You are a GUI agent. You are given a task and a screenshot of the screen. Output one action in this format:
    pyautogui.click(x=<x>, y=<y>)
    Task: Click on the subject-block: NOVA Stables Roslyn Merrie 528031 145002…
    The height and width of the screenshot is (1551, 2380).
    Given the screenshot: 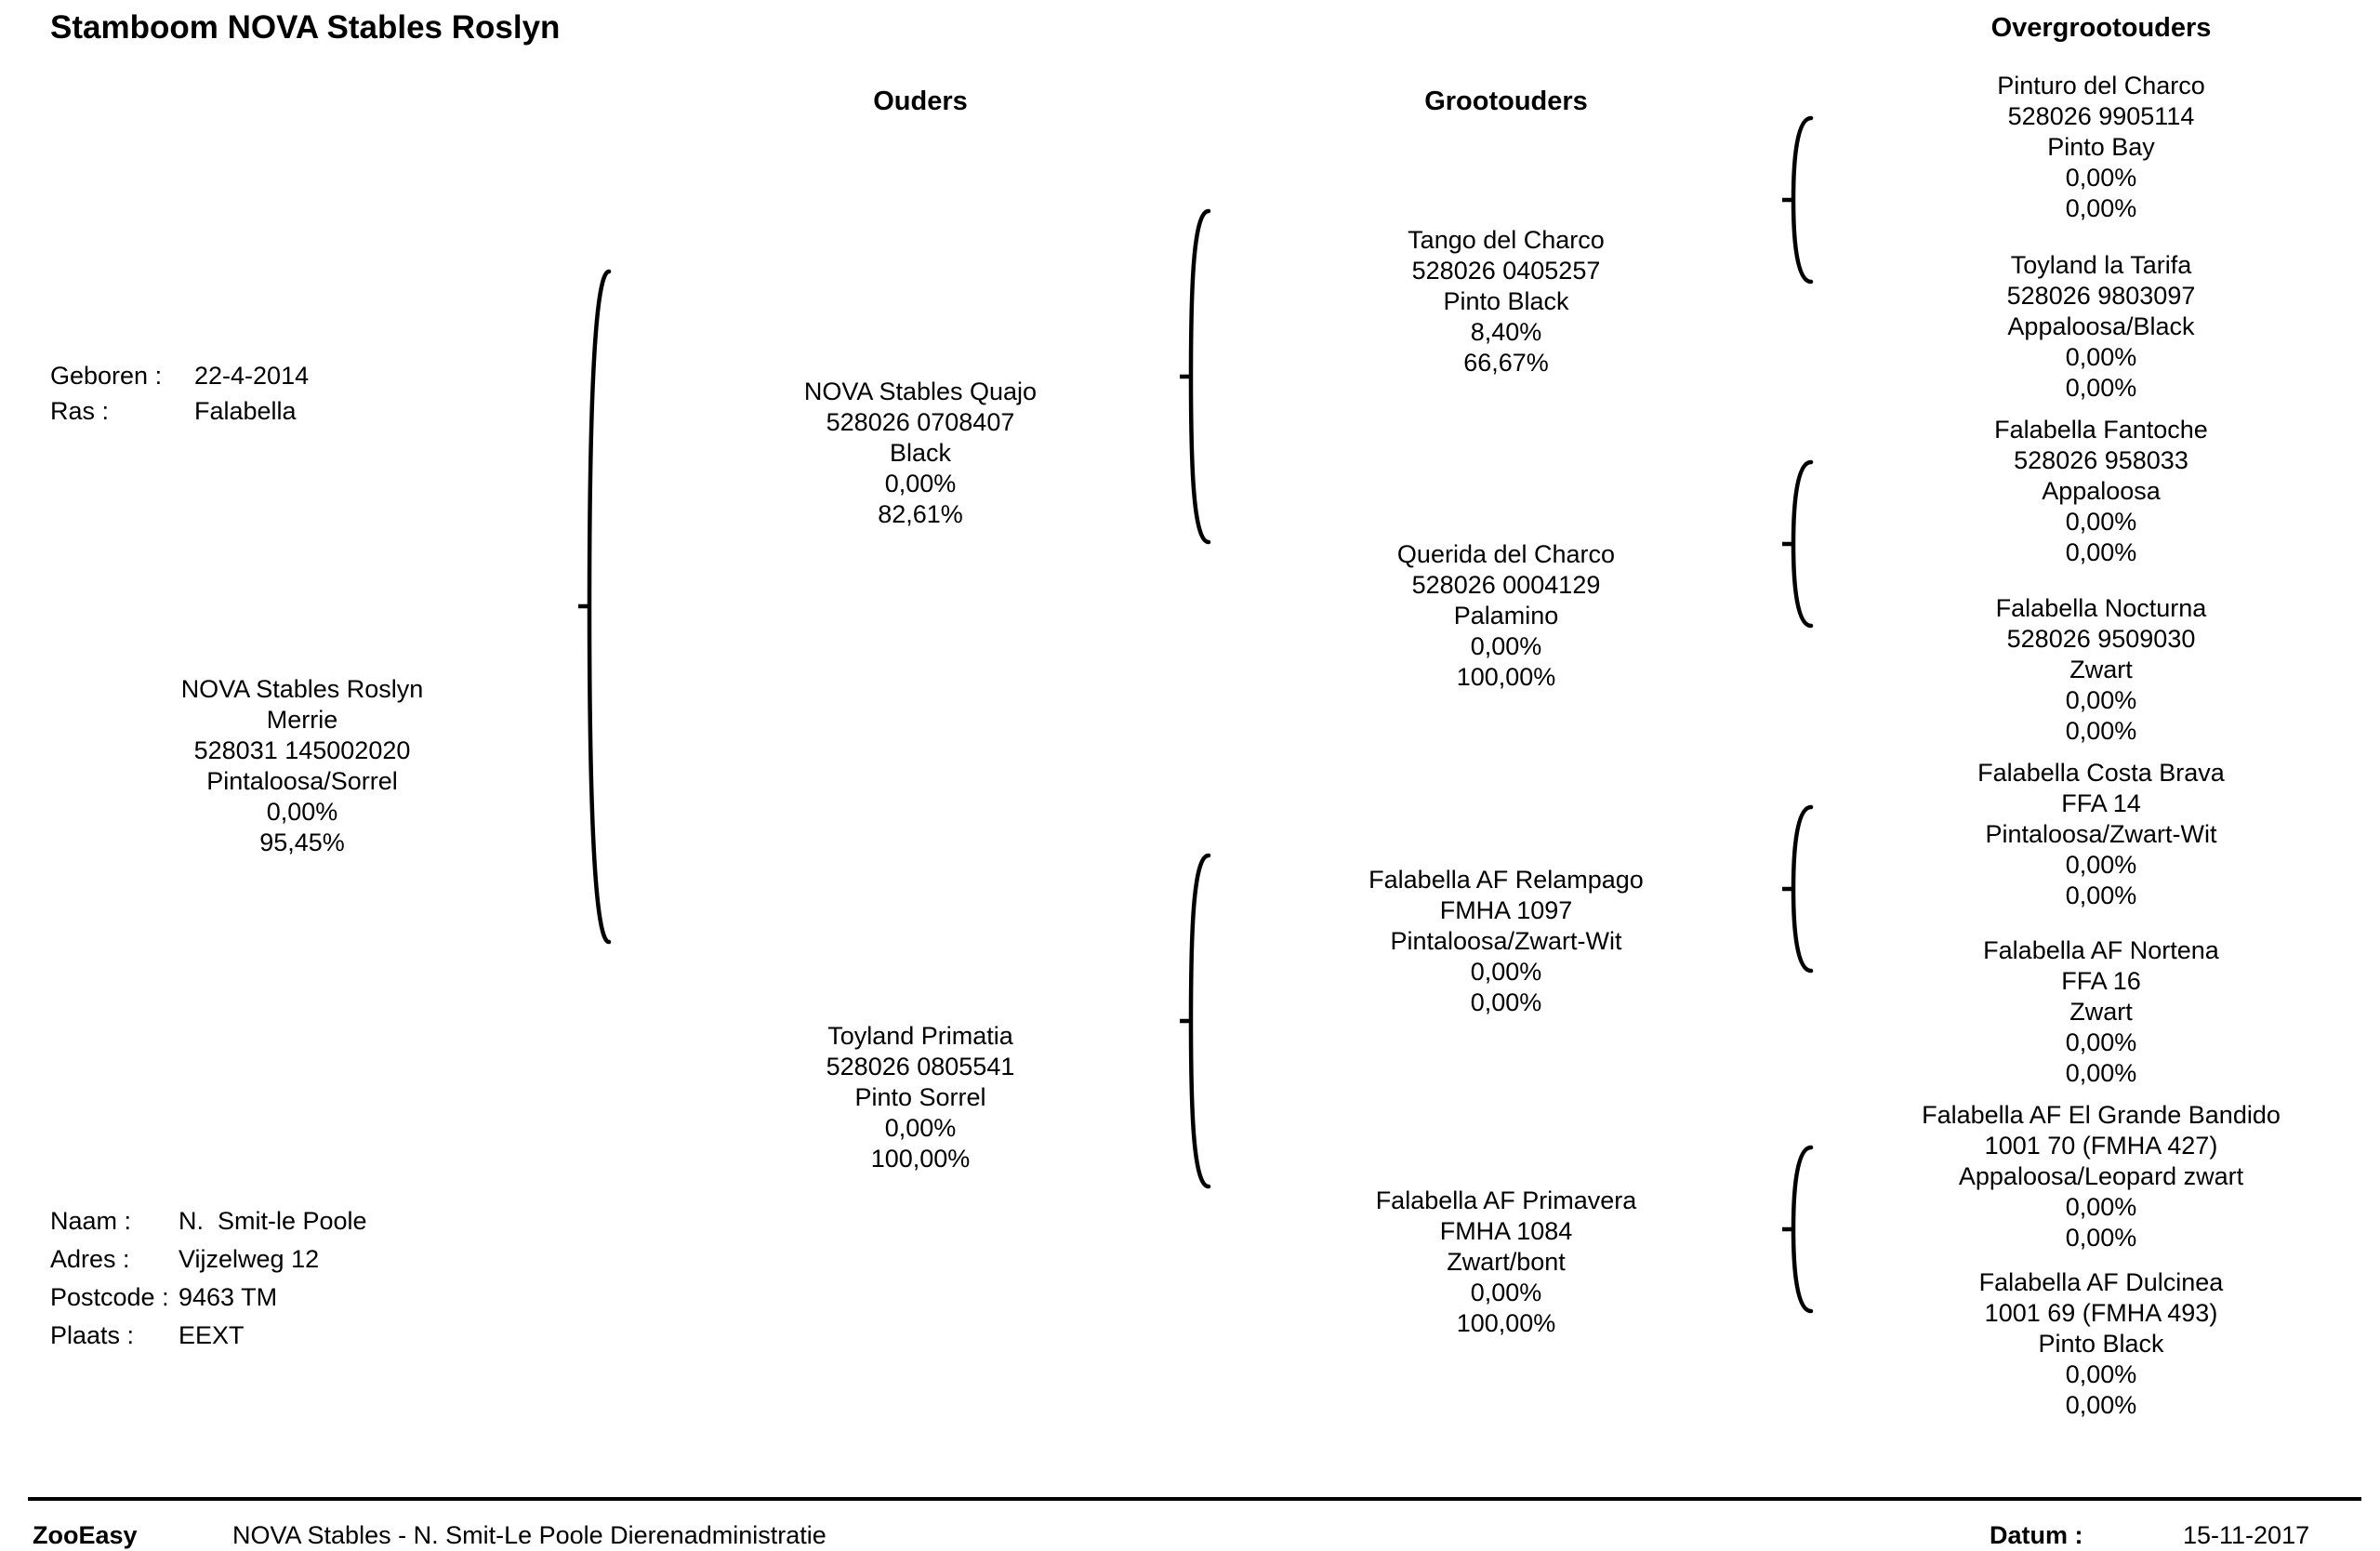 What is the action you would take?
    pyautogui.click(x=302, y=766)
    